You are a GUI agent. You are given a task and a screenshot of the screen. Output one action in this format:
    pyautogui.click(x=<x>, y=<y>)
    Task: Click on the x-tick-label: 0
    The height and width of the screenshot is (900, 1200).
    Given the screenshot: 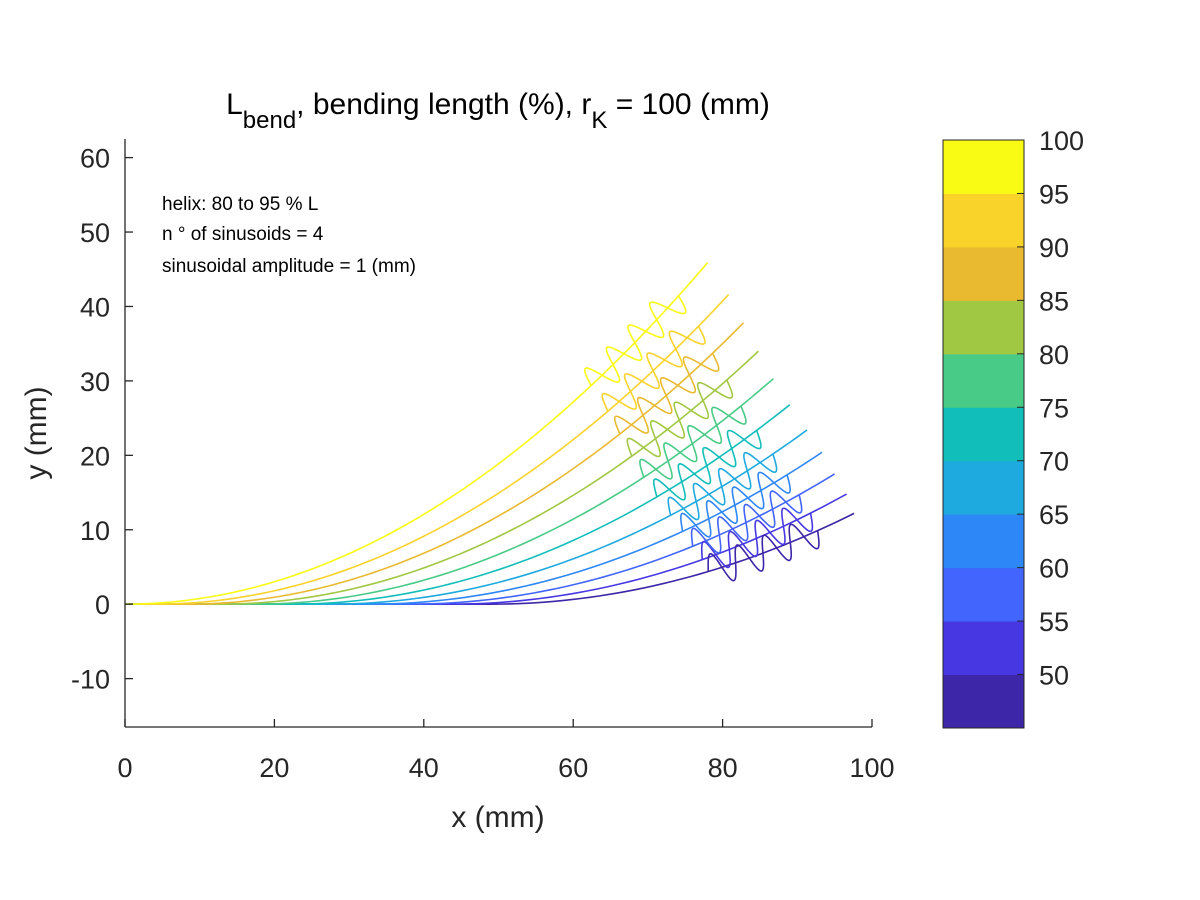 What is the action you would take?
    pyautogui.click(x=124, y=768)
    